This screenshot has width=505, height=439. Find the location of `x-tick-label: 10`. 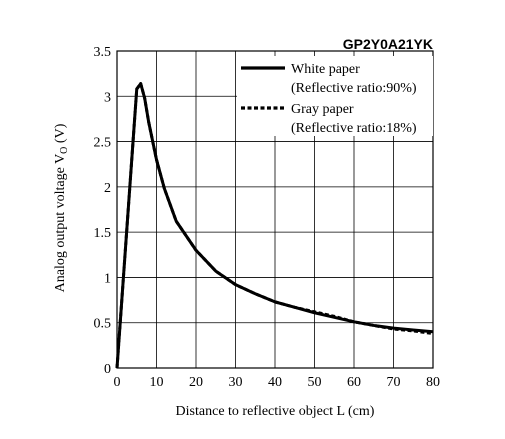

x-tick-label: 10 is located at coordinates (157, 382).